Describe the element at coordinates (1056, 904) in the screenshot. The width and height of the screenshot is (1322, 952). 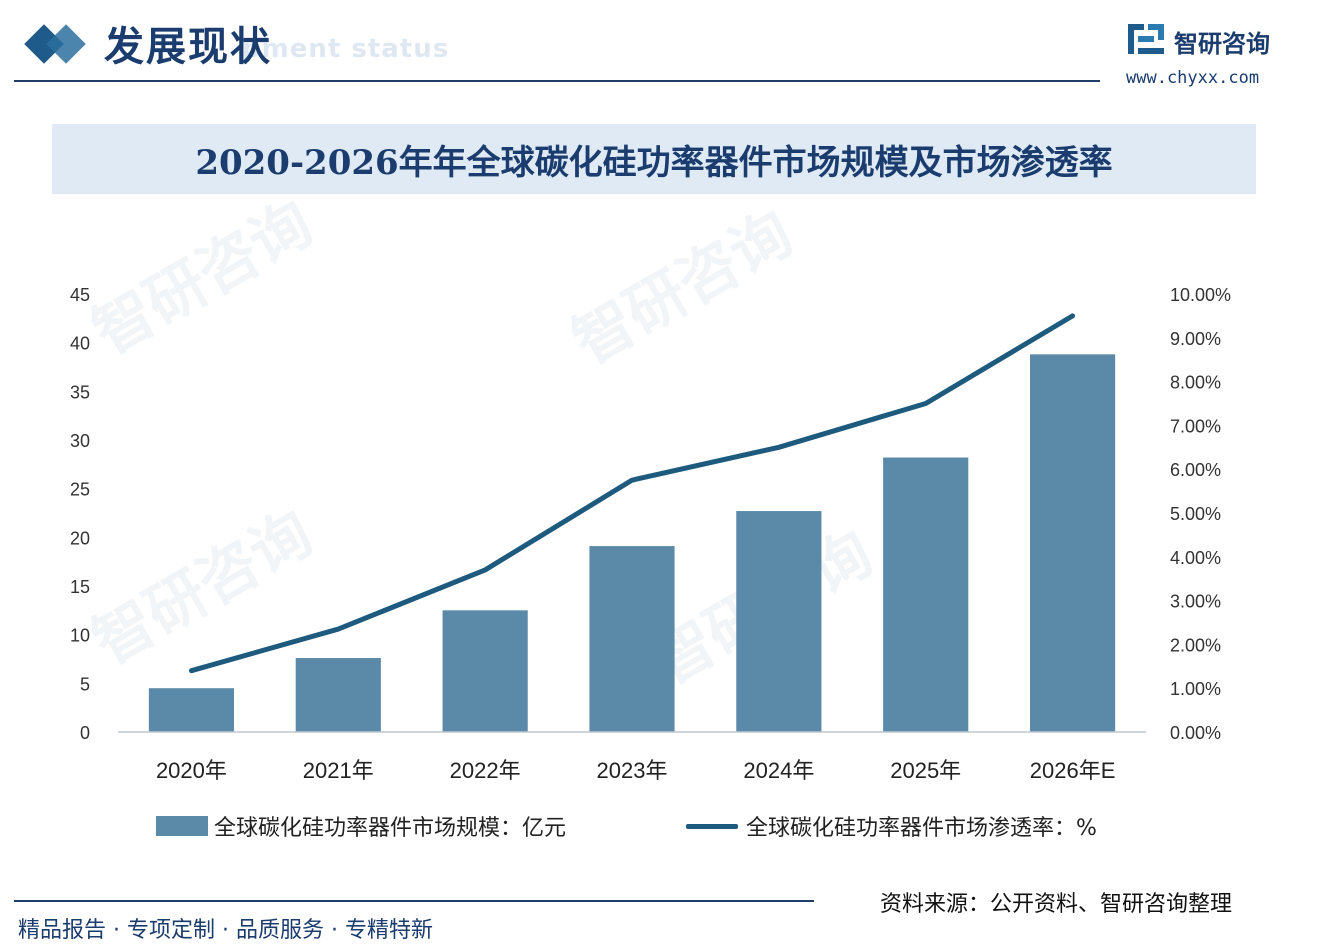
I see `source-label: 资料来源：公开资料、智研咨询整理` at that location.